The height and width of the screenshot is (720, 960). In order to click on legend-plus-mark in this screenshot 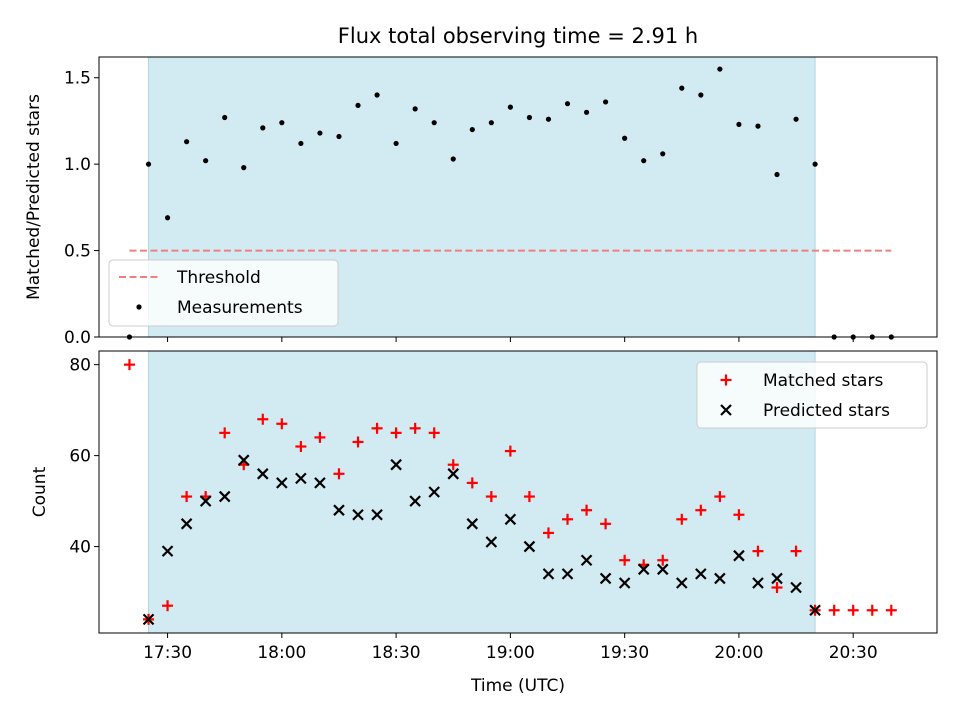, I will do `click(726, 380)`.